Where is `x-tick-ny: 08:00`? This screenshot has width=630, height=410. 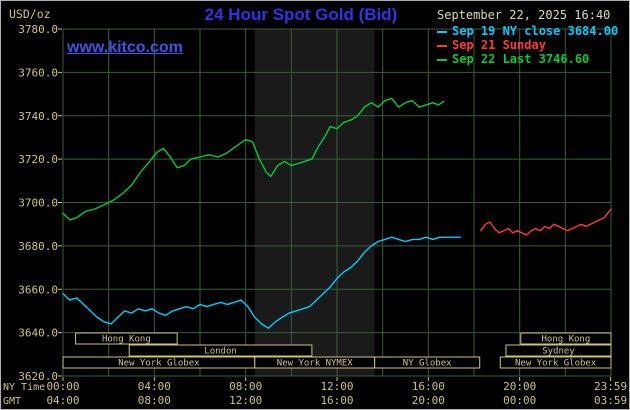
x-tick-ny: 08:00 is located at coordinates (245, 386).